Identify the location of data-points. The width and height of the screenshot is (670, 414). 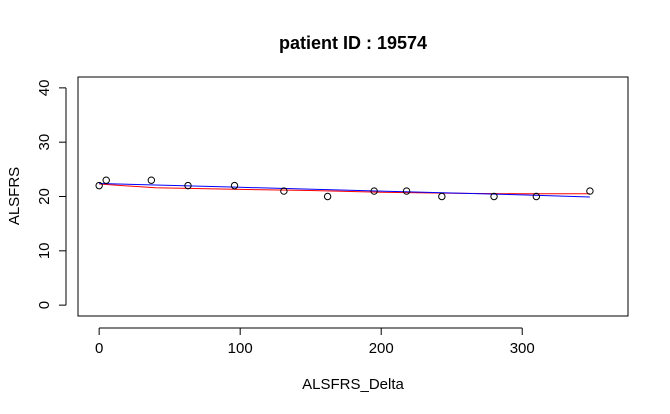
(344, 188).